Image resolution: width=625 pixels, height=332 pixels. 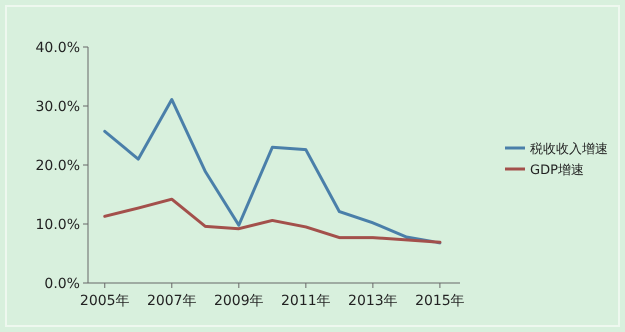 What do you see at coordinates (58, 48) in the screenshot?
I see `y-tick-label: 40.0%` at bounding box center [58, 48].